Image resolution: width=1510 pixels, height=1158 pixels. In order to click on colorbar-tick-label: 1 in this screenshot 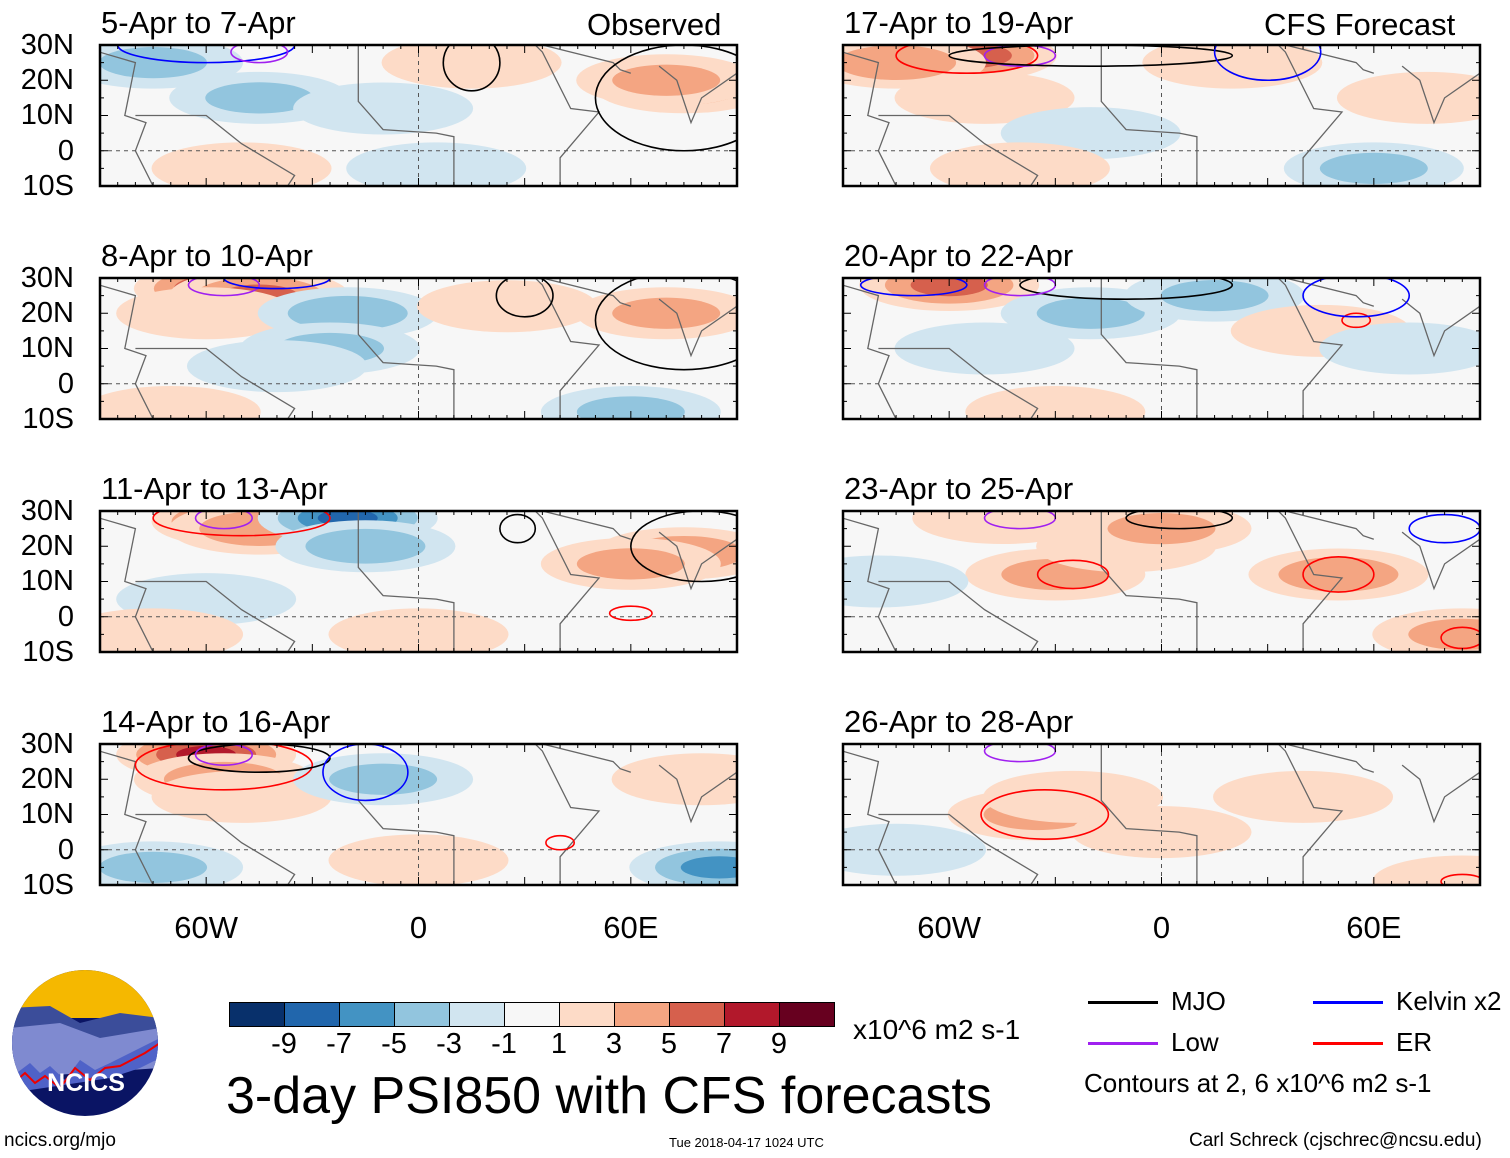, I will do `click(559, 1044)`.